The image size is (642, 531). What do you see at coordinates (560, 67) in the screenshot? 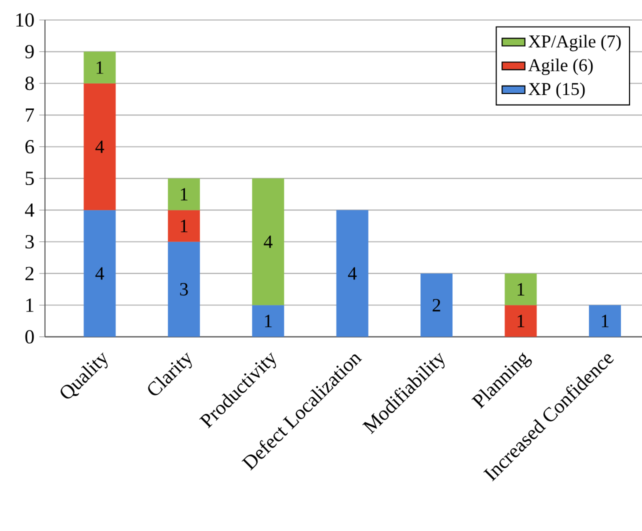
I see `legend-label: Agile (6)` at bounding box center [560, 67].